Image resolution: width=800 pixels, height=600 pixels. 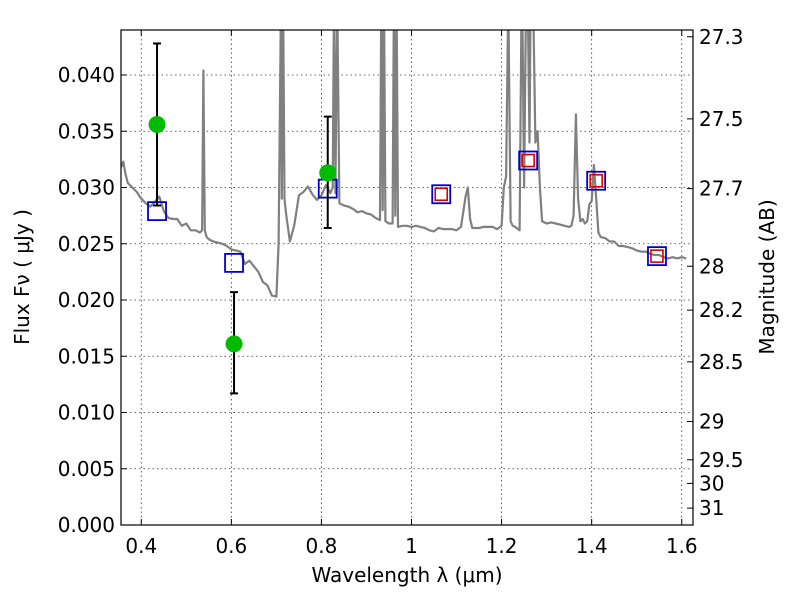 What do you see at coordinates (86, 131) in the screenshot?
I see `y-tick-label: 0.035` at bounding box center [86, 131].